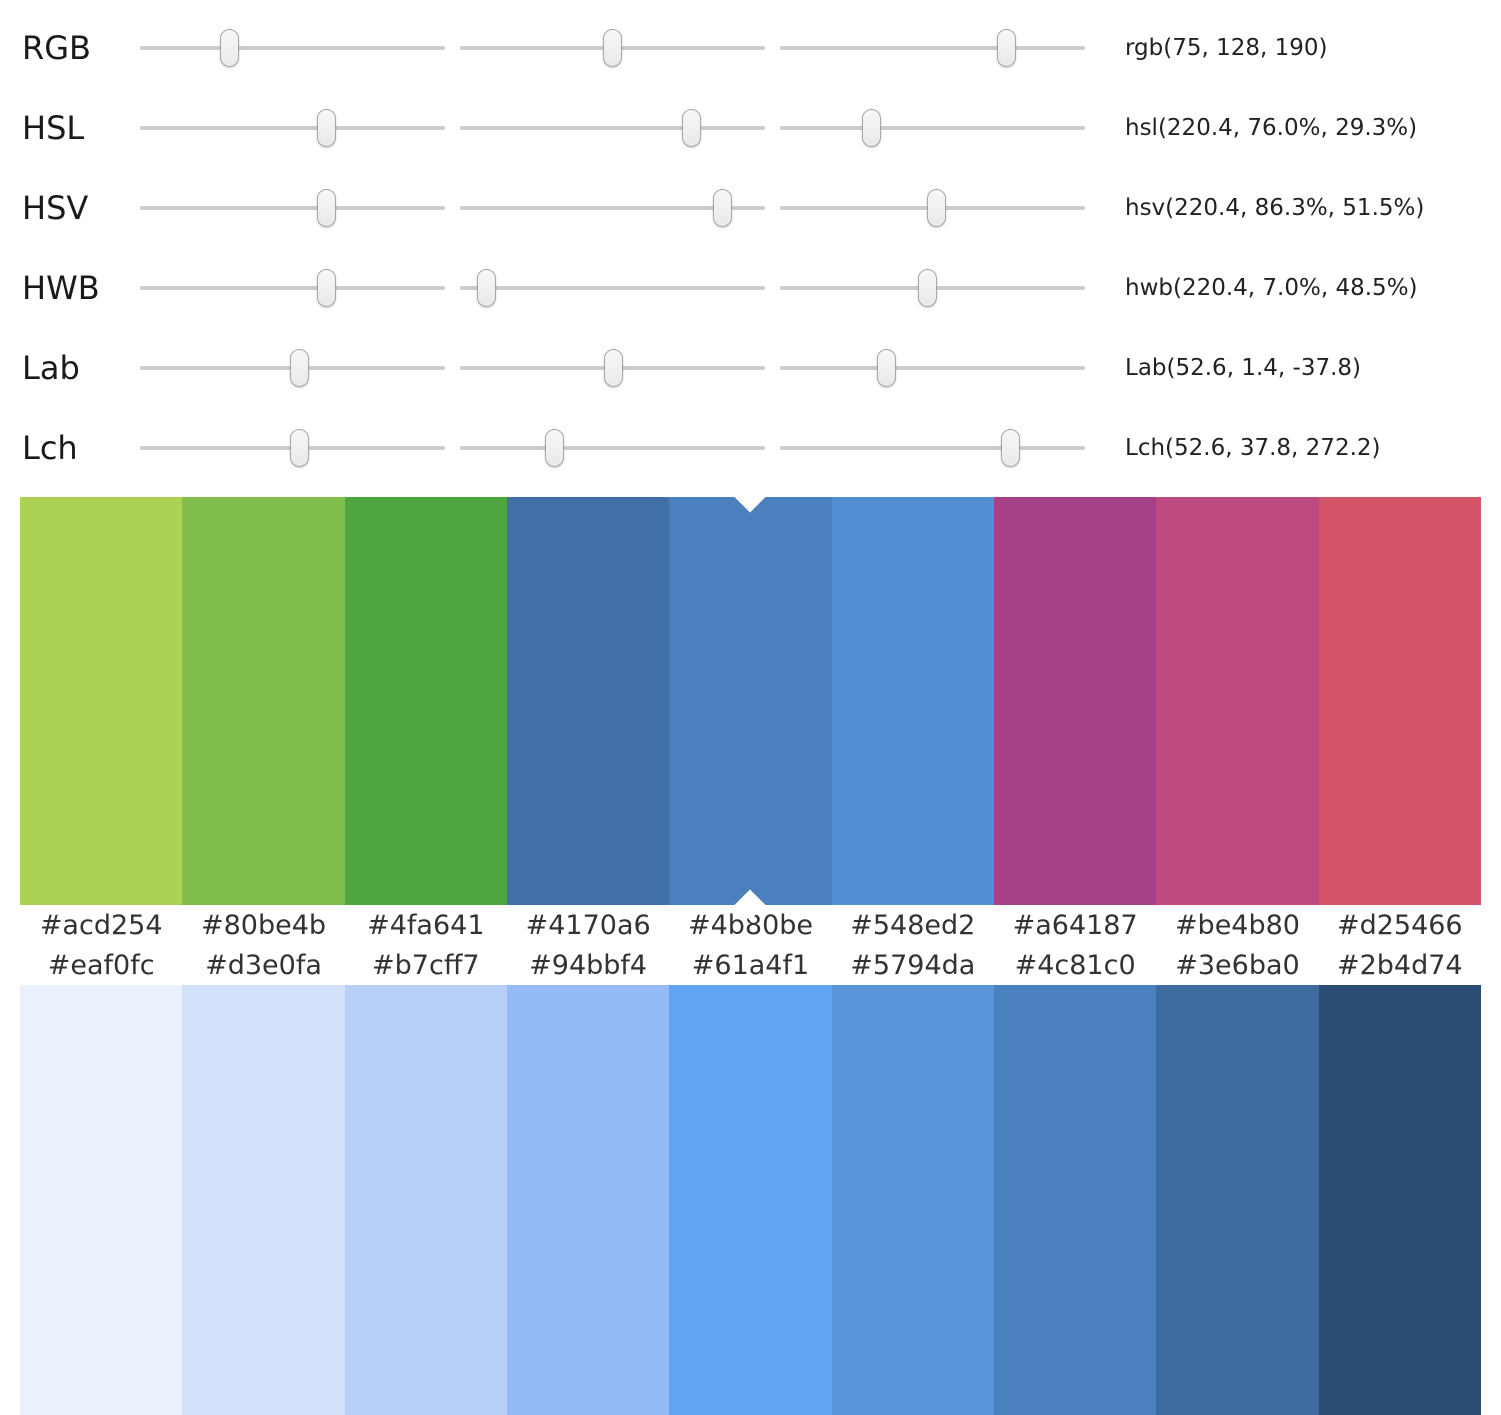 The image size is (1501, 1415). I want to click on slider-row-label: RGB, so click(56, 48).